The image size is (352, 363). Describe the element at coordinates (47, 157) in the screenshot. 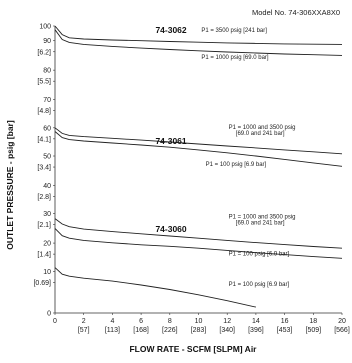

I see `y-tick-label: 50` at that location.